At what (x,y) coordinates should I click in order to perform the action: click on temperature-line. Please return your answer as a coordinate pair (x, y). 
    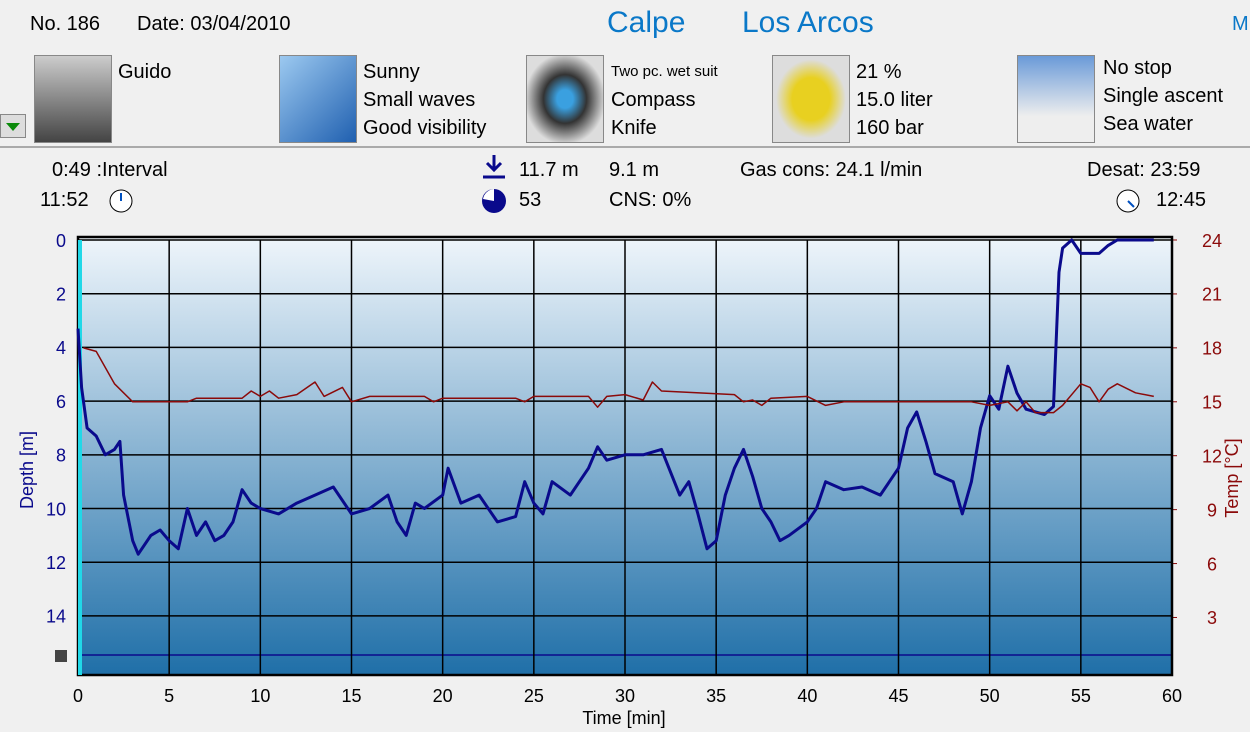
    Looking at the image, I should click on (618, 380).